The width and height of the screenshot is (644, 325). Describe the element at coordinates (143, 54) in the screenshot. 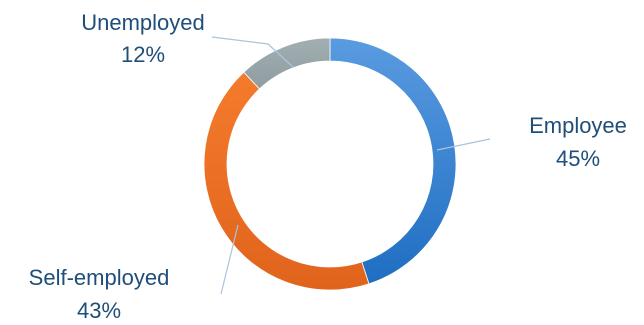

I see `value-unemployed: 12%` at that location.